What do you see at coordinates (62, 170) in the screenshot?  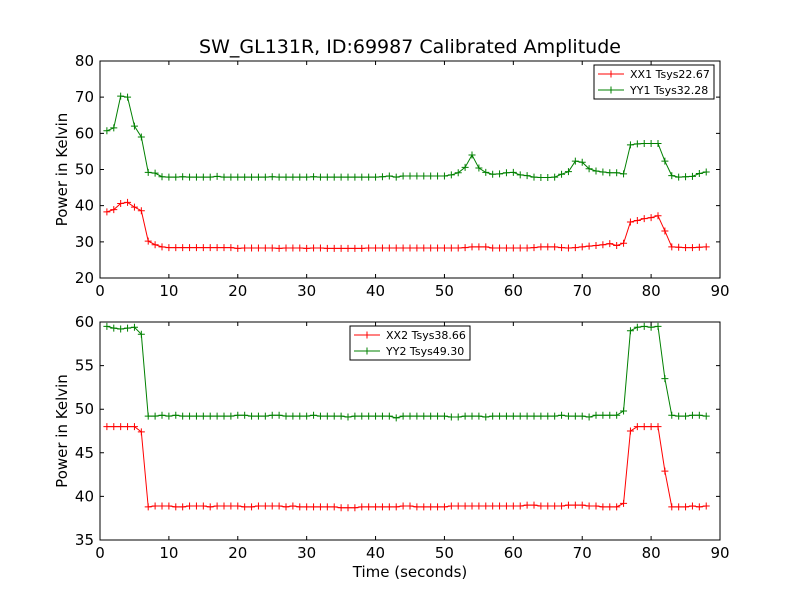 I see `y-axis-label: Power in Kelvin` at bounding box center [62, 170].